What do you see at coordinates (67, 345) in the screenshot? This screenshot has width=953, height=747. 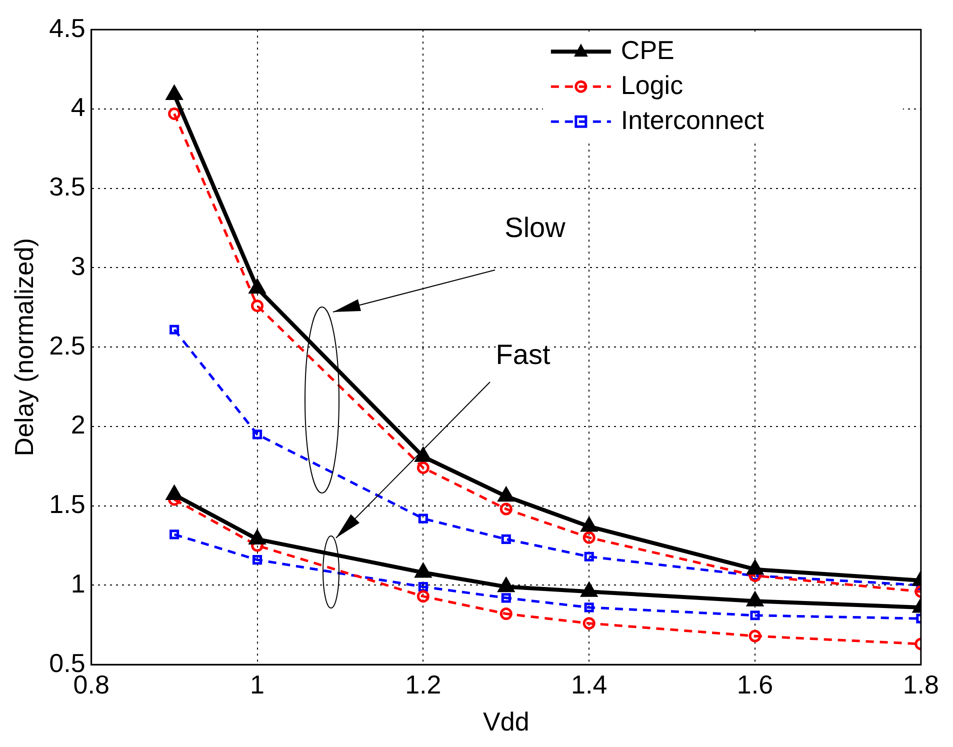 I see `y-tick-label: 2.5` at bounding box center [67, 345].